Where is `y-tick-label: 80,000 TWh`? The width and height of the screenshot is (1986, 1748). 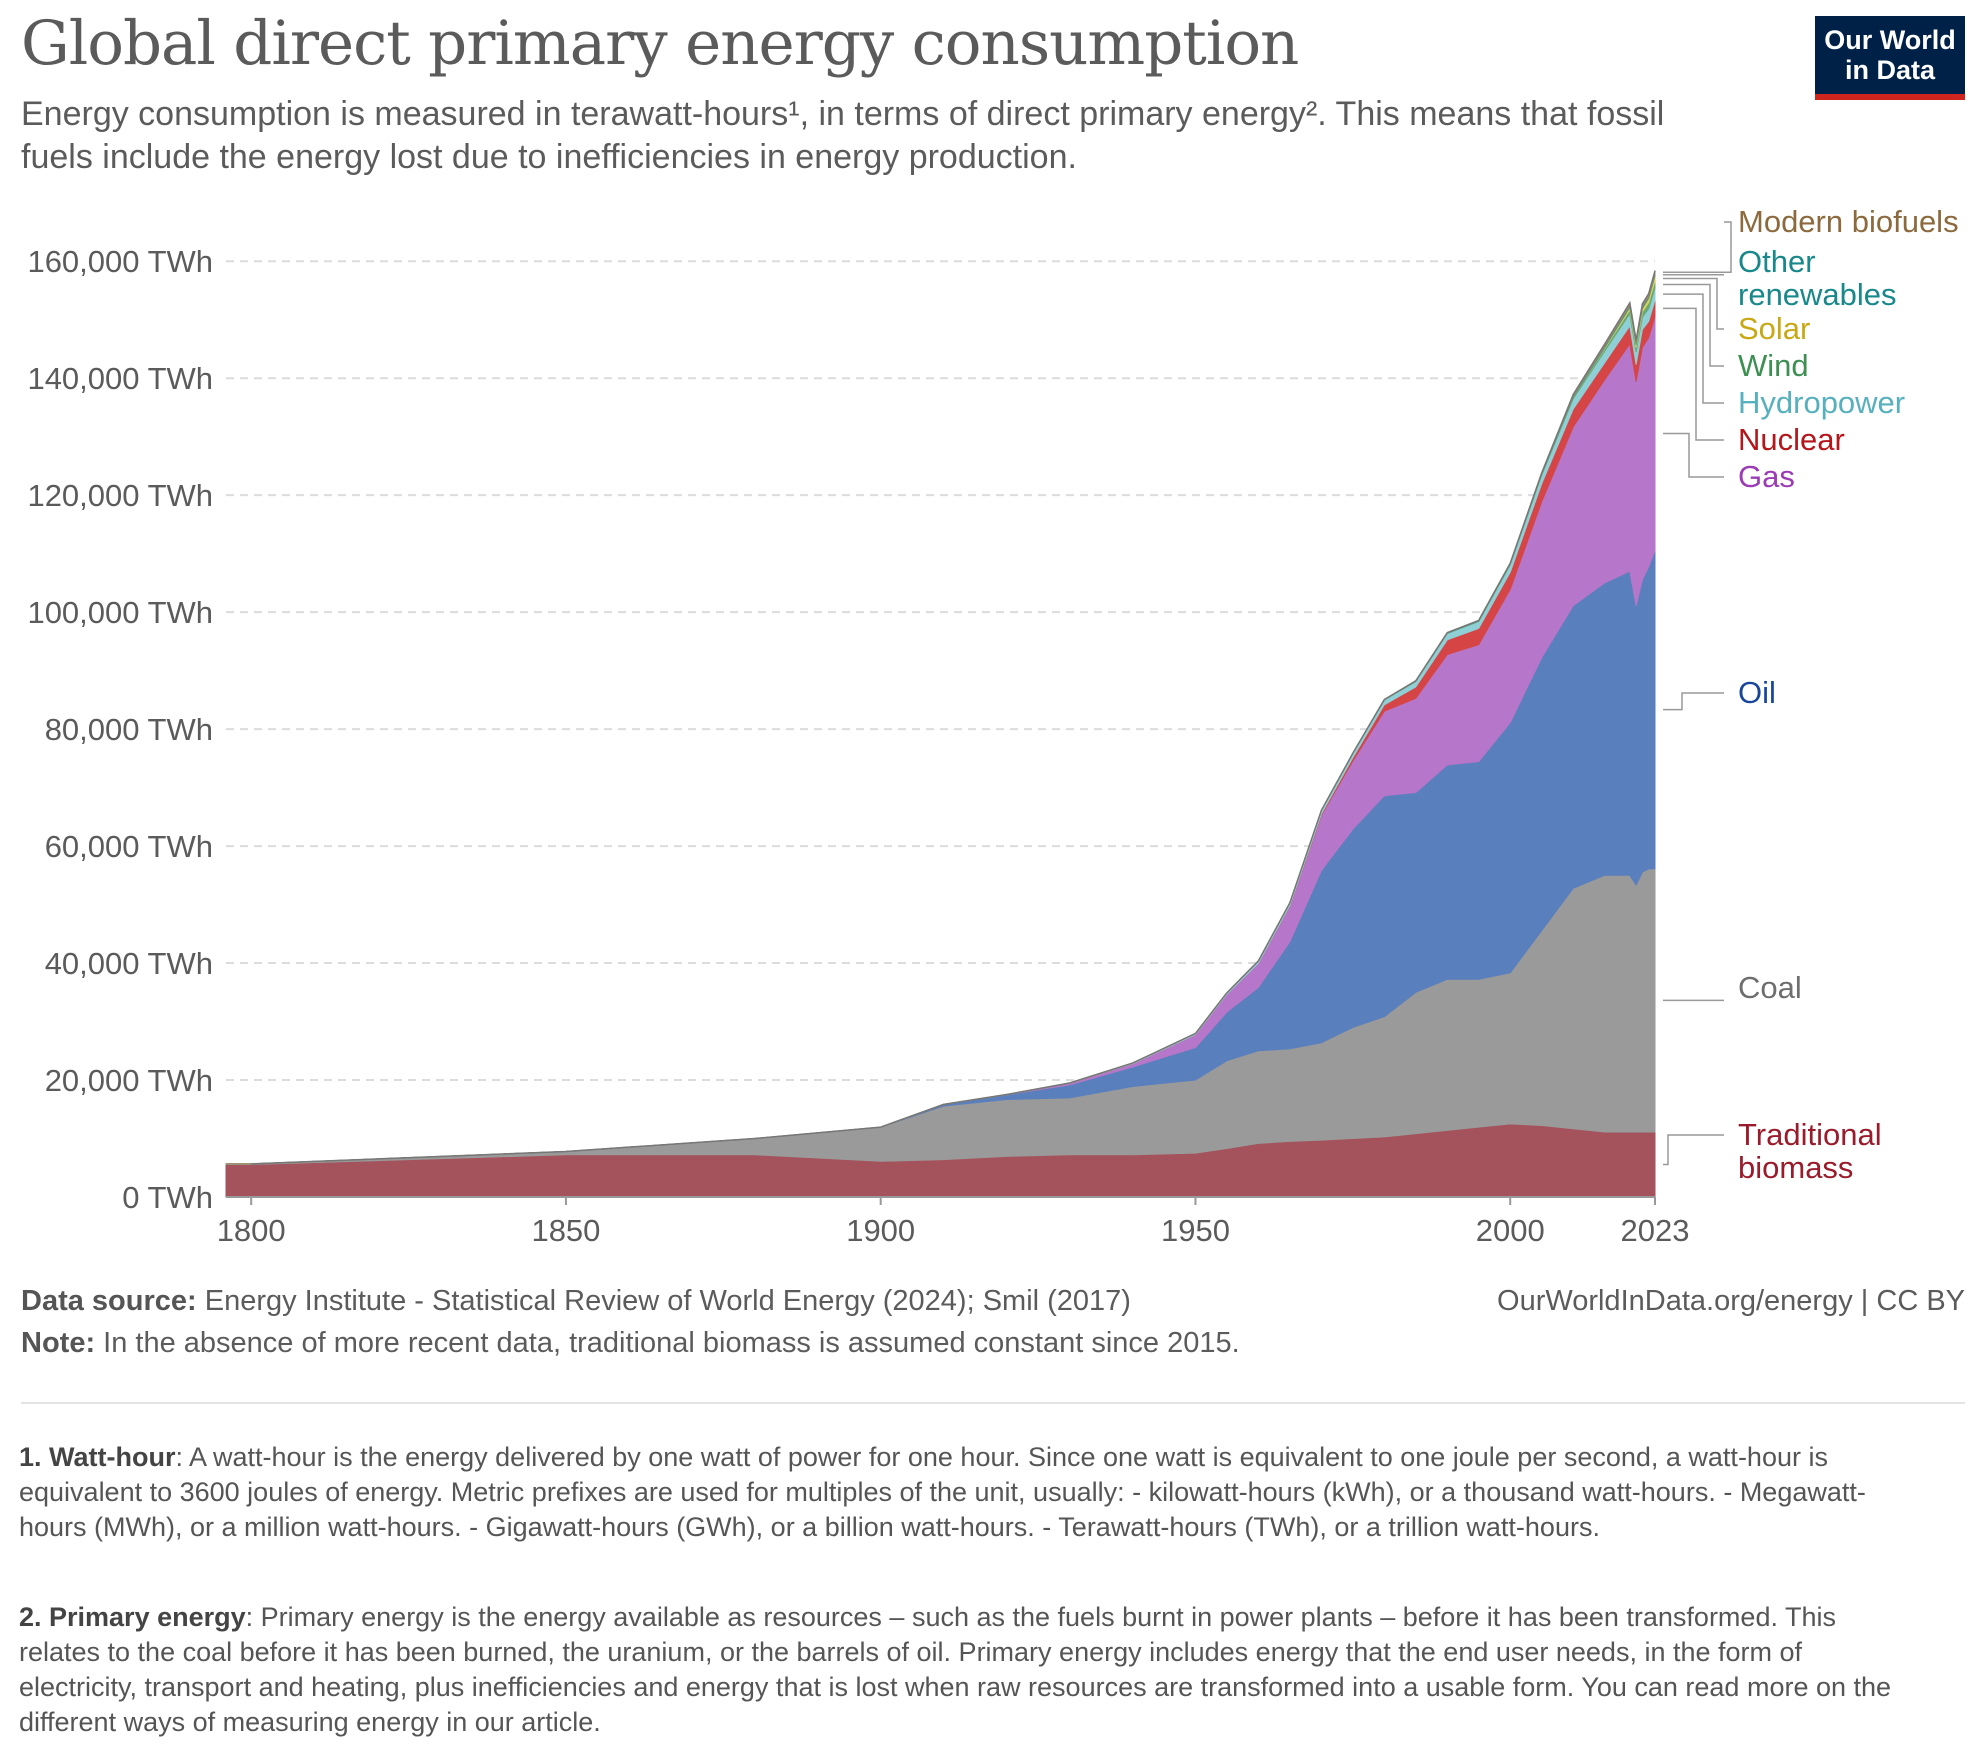 y-tick-label: 80,000 TWh is located at coordinates (129, 729).